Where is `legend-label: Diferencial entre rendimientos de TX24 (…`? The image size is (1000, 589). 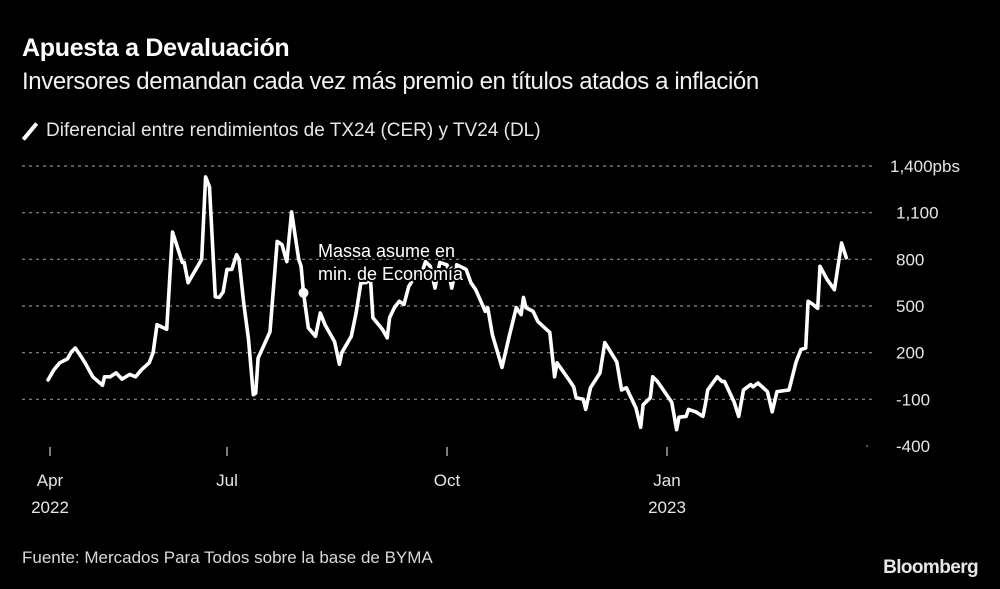 legend-label: Diferencial entre rendimientos de TX24 (… is located at coordinates (293, 130).